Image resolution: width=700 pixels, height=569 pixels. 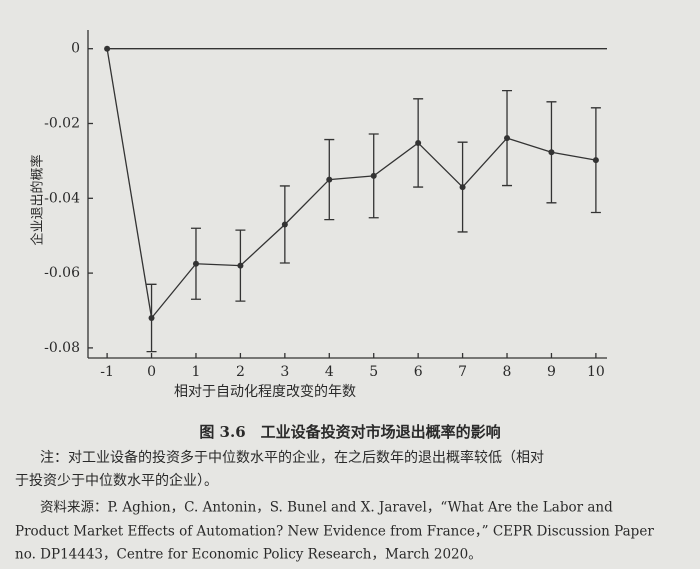 I want to click on x-tick-label: 4, so click(x=329, y=372).